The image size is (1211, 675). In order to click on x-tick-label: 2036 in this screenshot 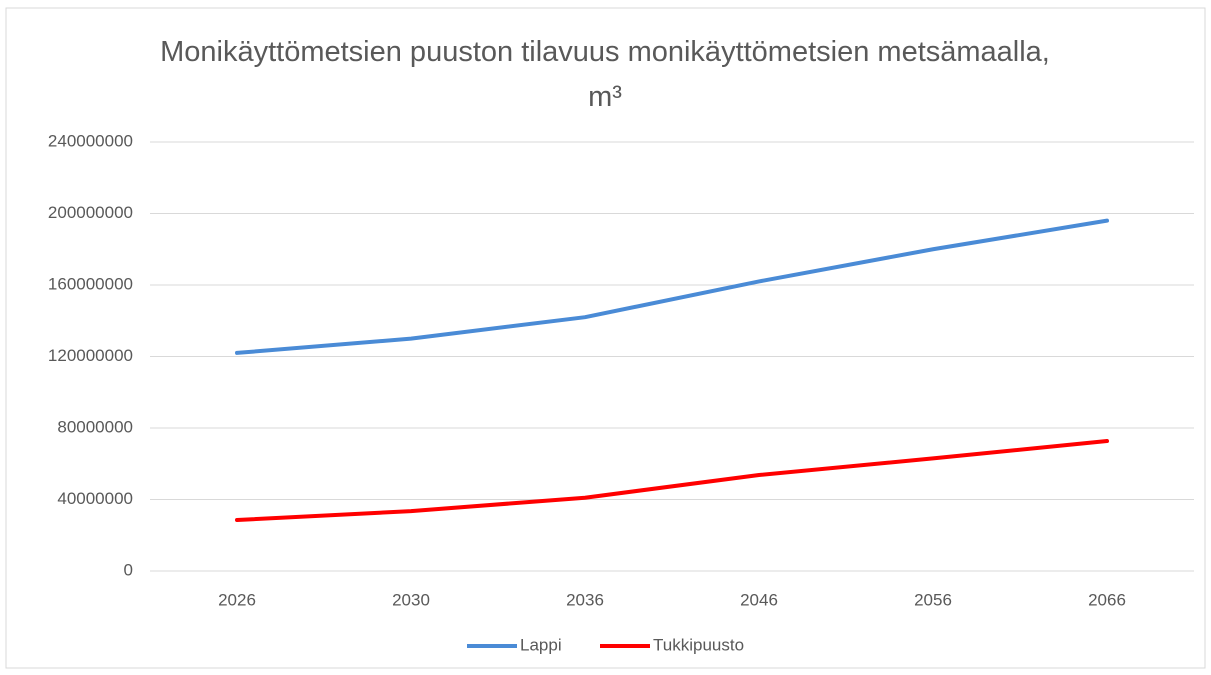, I will do `click(585, 599)`.